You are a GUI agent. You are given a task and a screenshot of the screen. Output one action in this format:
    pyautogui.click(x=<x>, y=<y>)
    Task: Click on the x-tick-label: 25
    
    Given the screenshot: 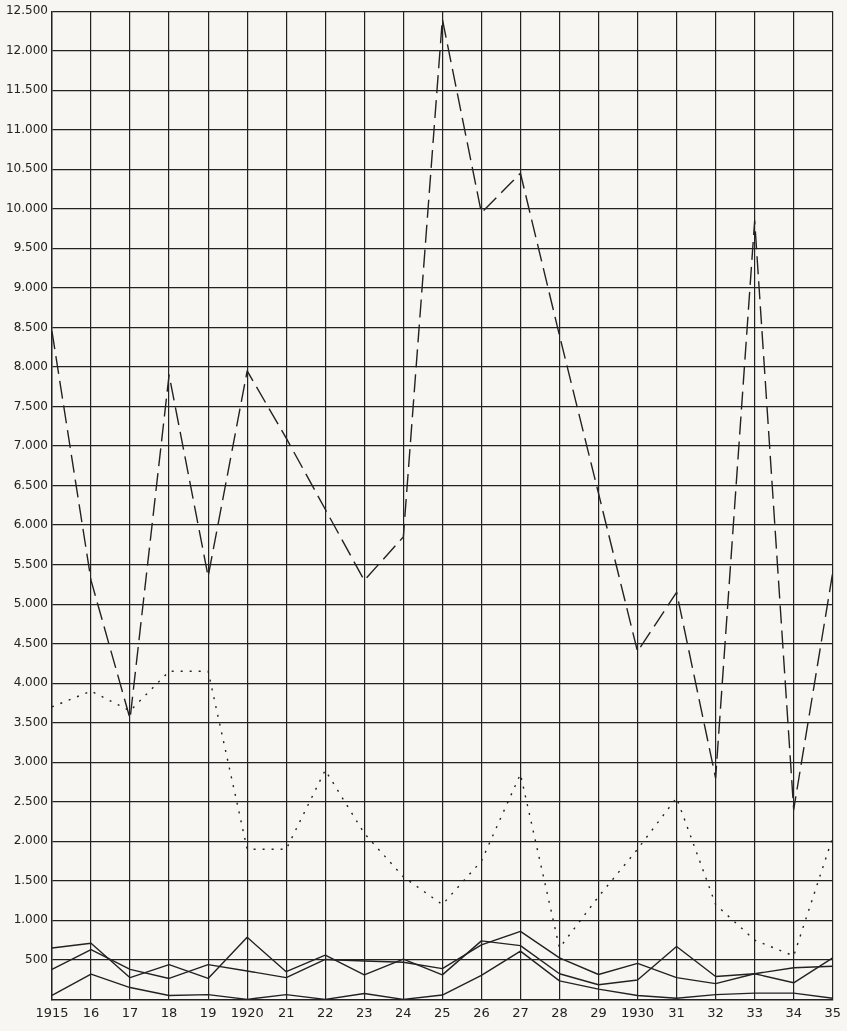 What is the action you would take?
    pyautogui.click(x=442, y=1012)
    